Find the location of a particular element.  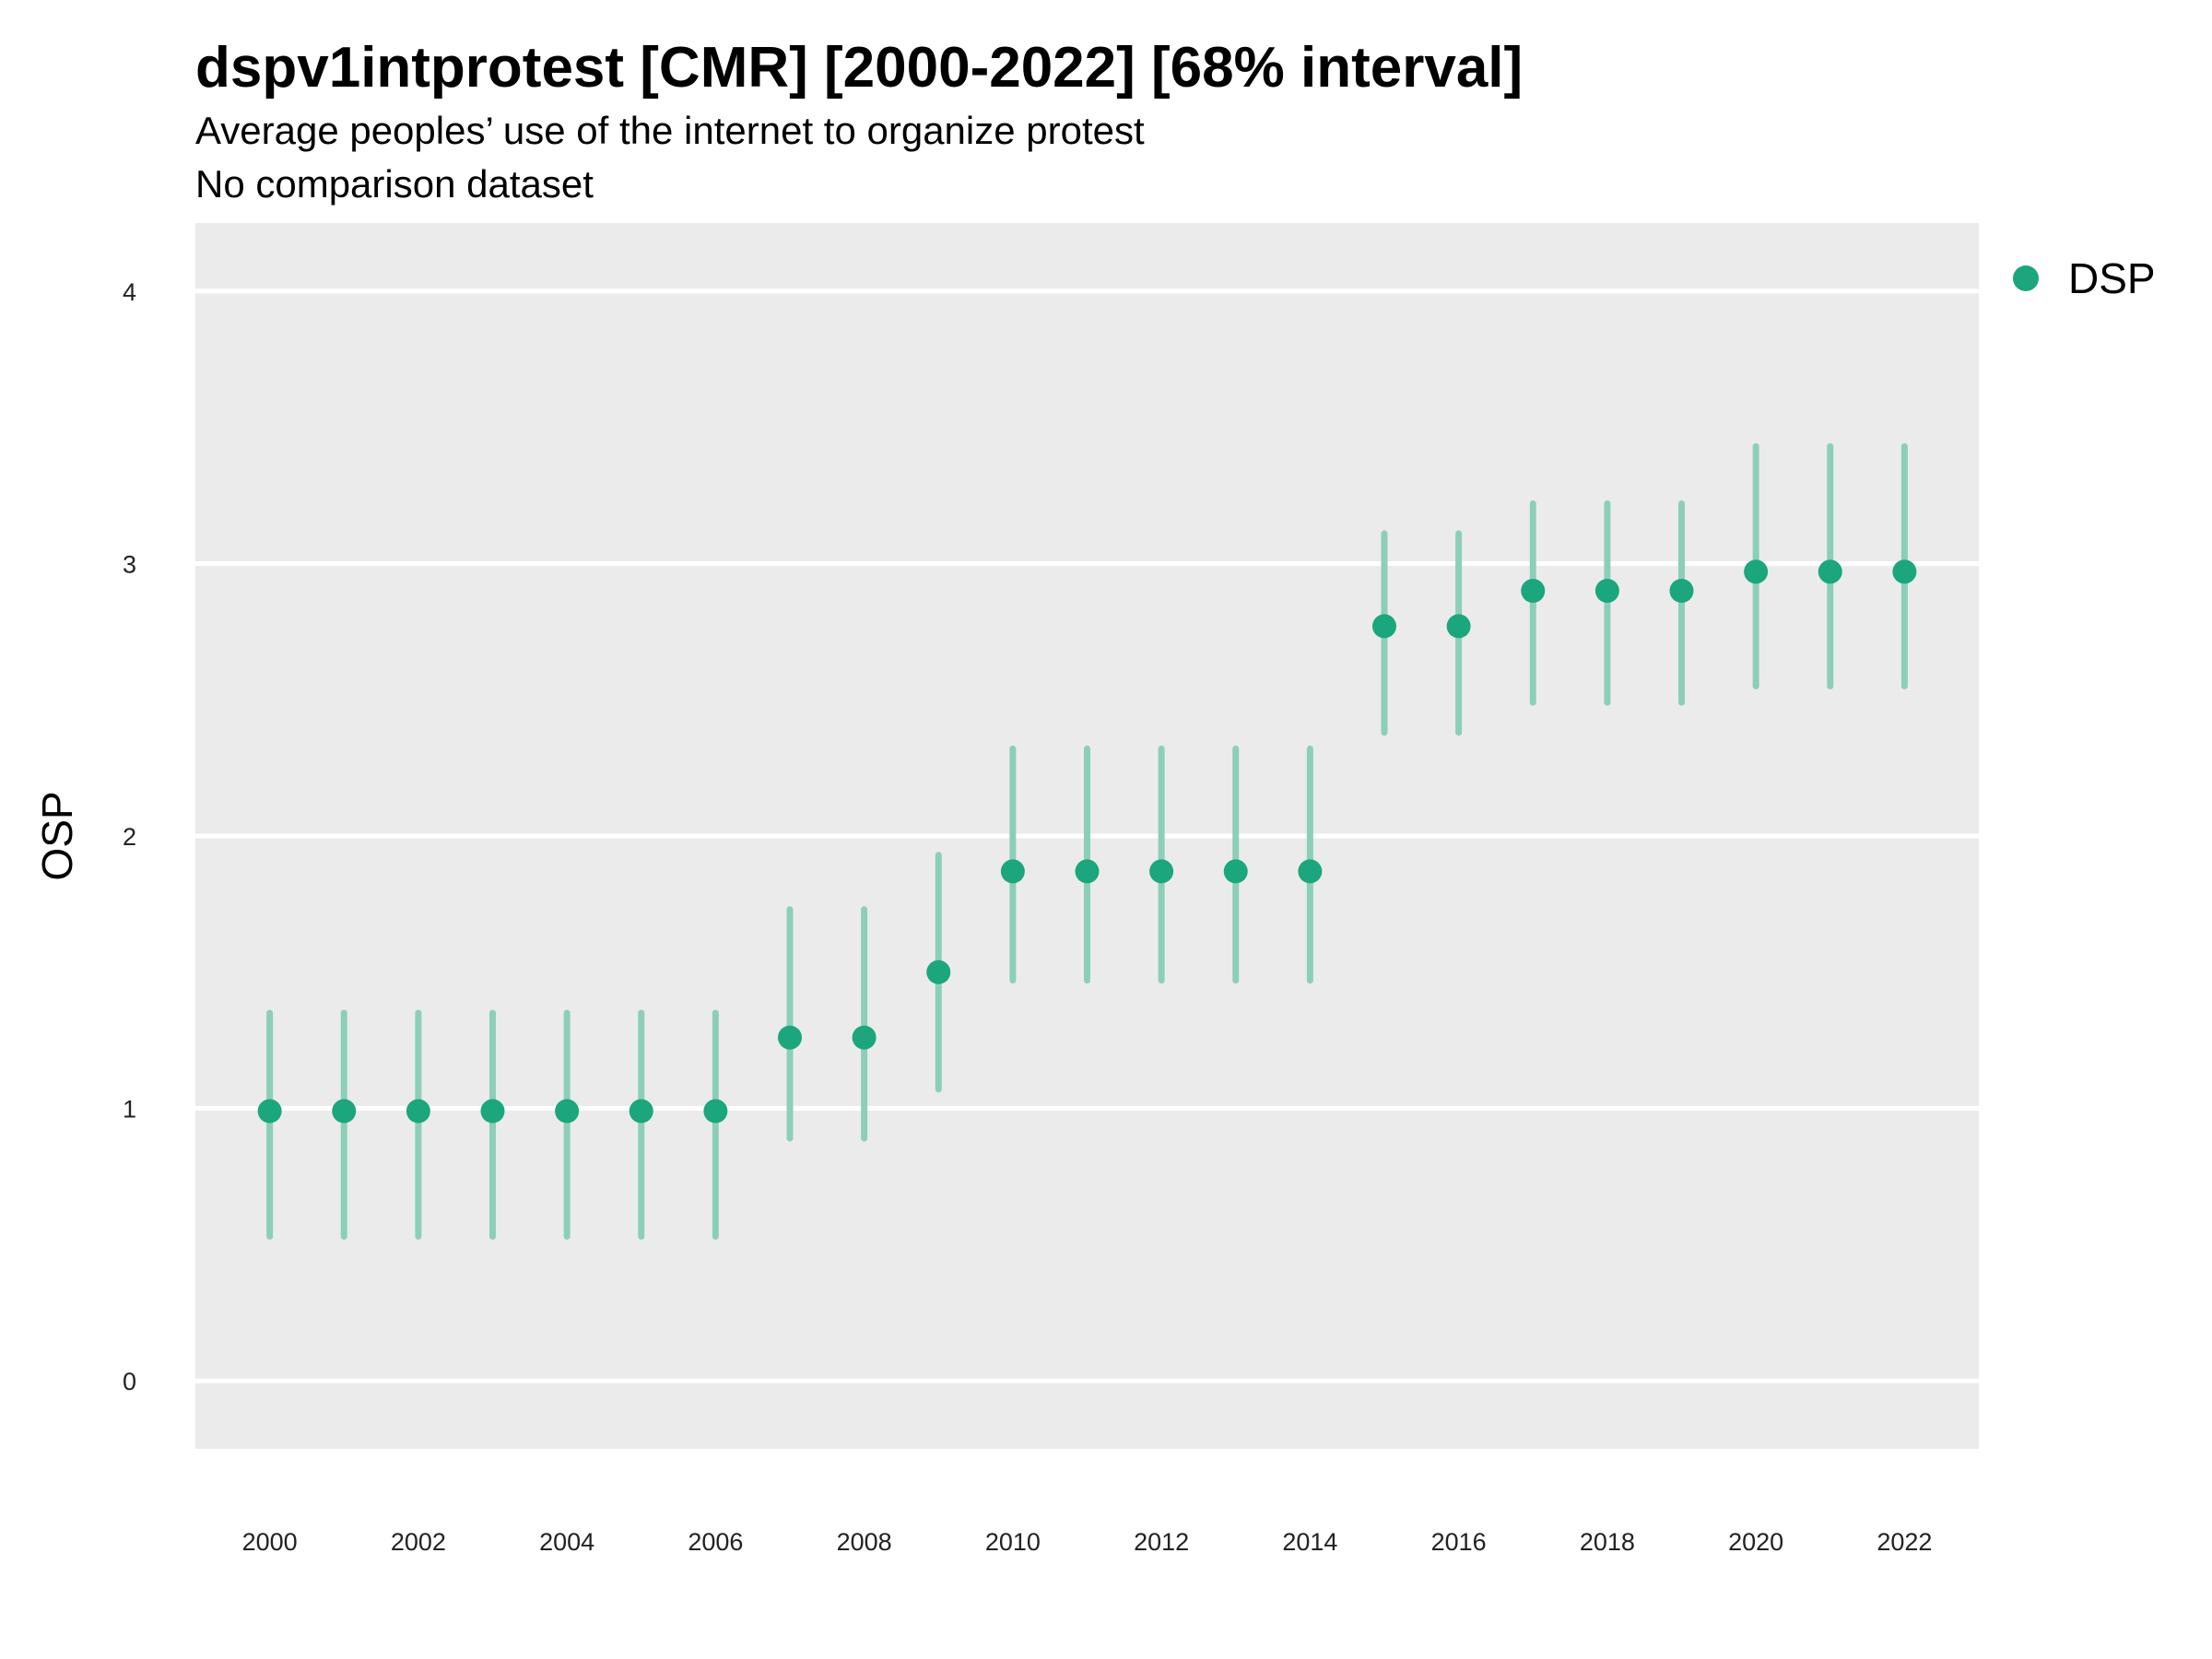

x-tick-label: 2002 is located at coordinates (418, 1542).